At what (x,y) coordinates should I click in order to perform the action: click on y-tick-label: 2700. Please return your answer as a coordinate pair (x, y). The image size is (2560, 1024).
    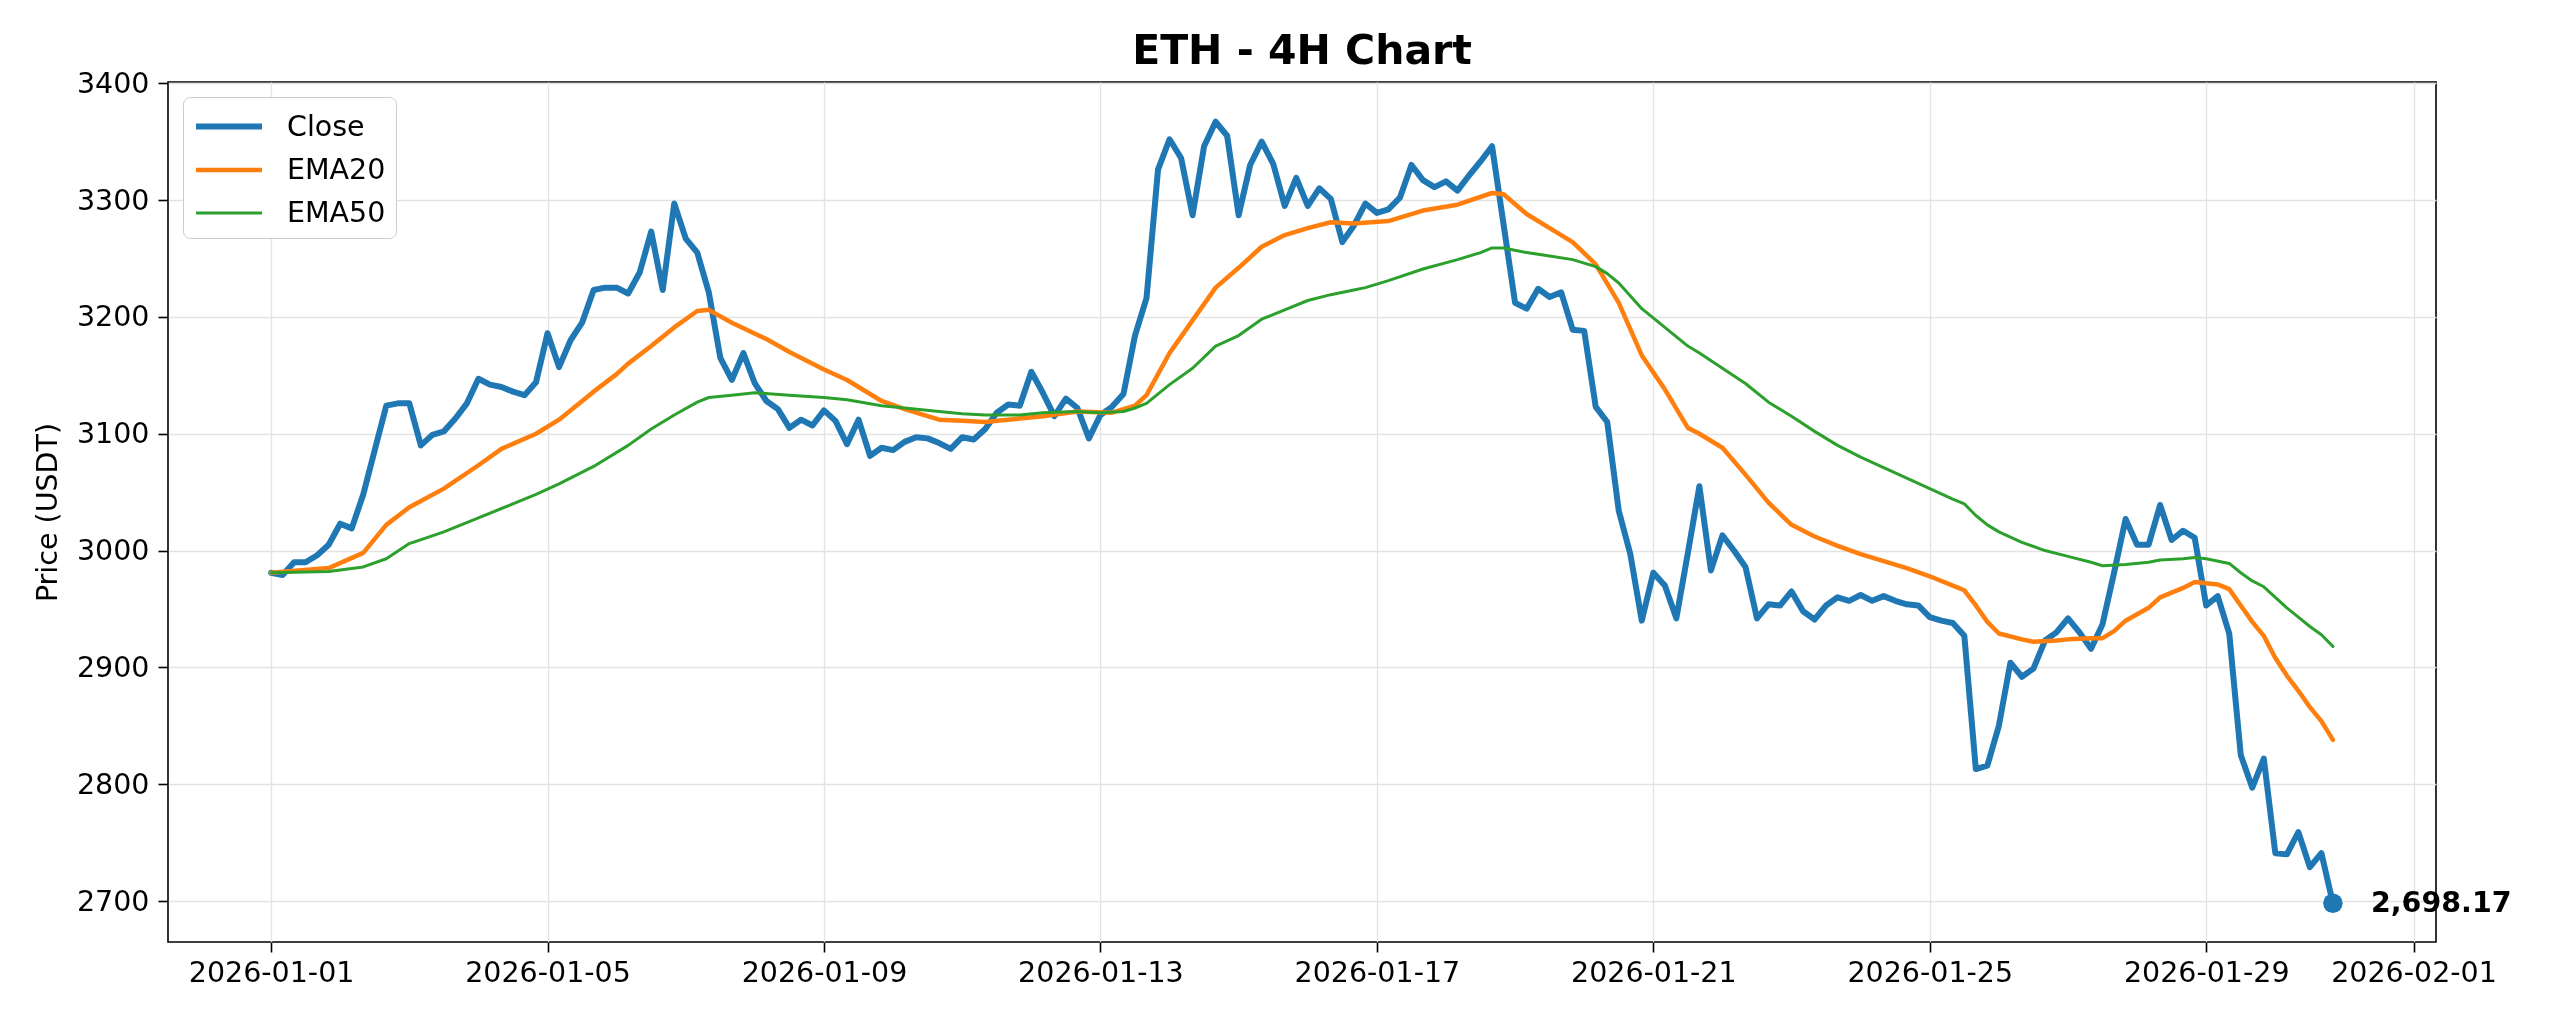
    Looking at the image, I should click on (113, 901).